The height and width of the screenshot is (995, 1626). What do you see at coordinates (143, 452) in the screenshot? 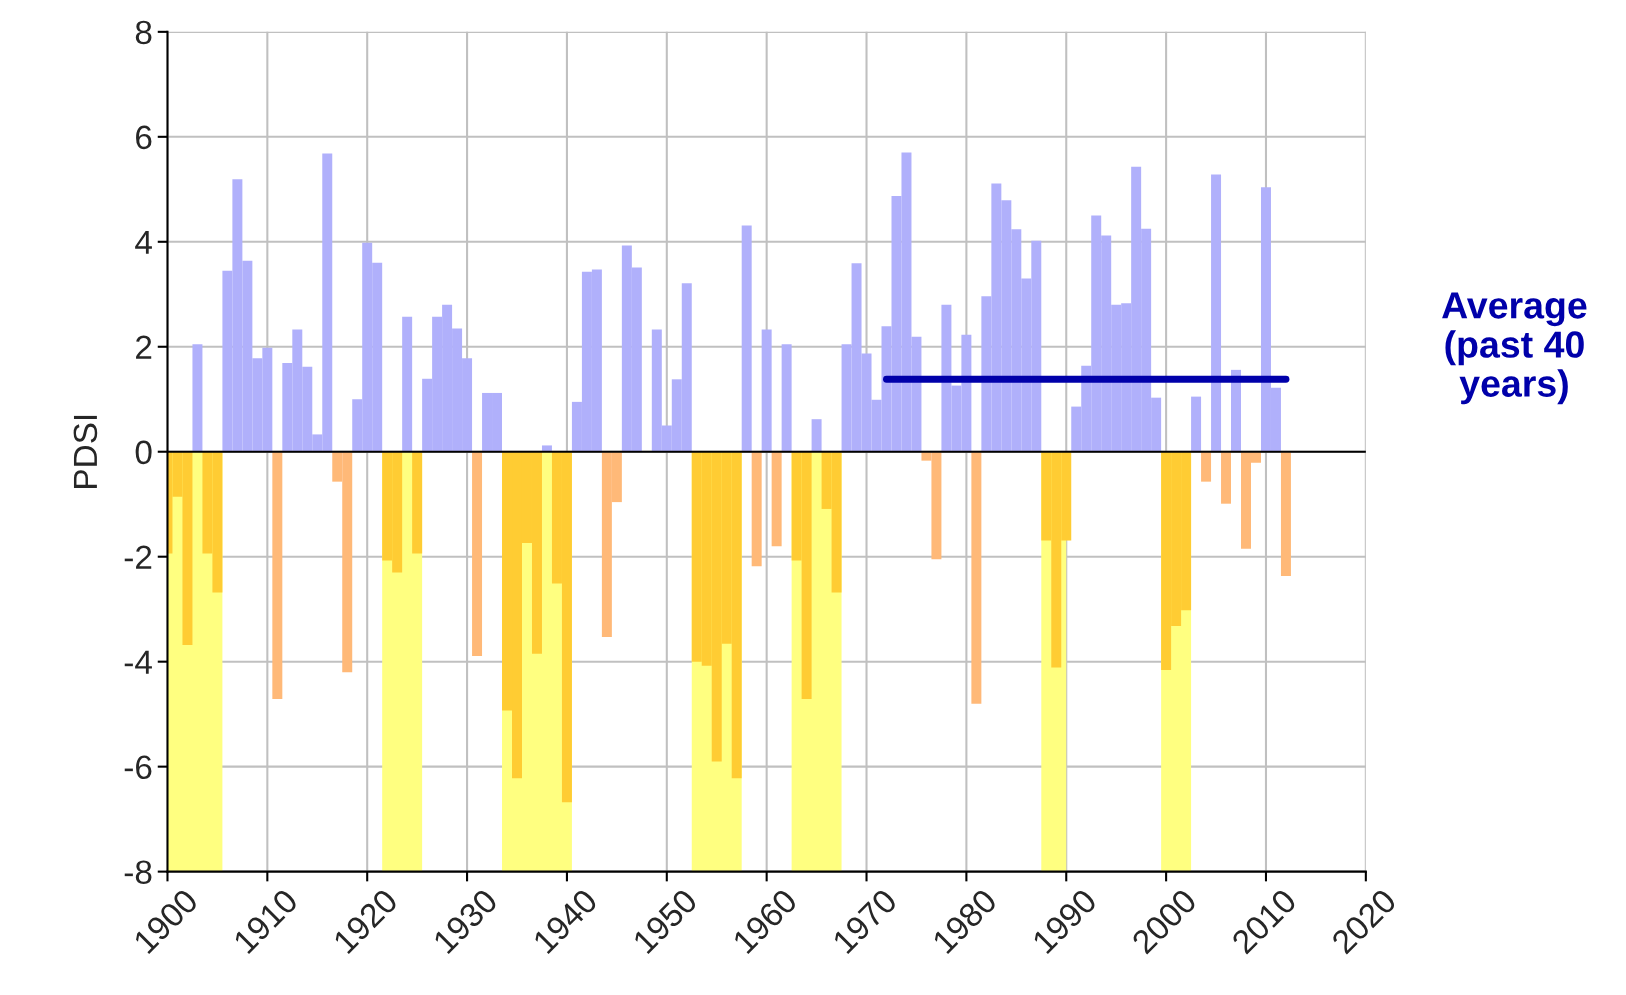
I see `y-tick-label: 0` at bounding box center [143, 452].